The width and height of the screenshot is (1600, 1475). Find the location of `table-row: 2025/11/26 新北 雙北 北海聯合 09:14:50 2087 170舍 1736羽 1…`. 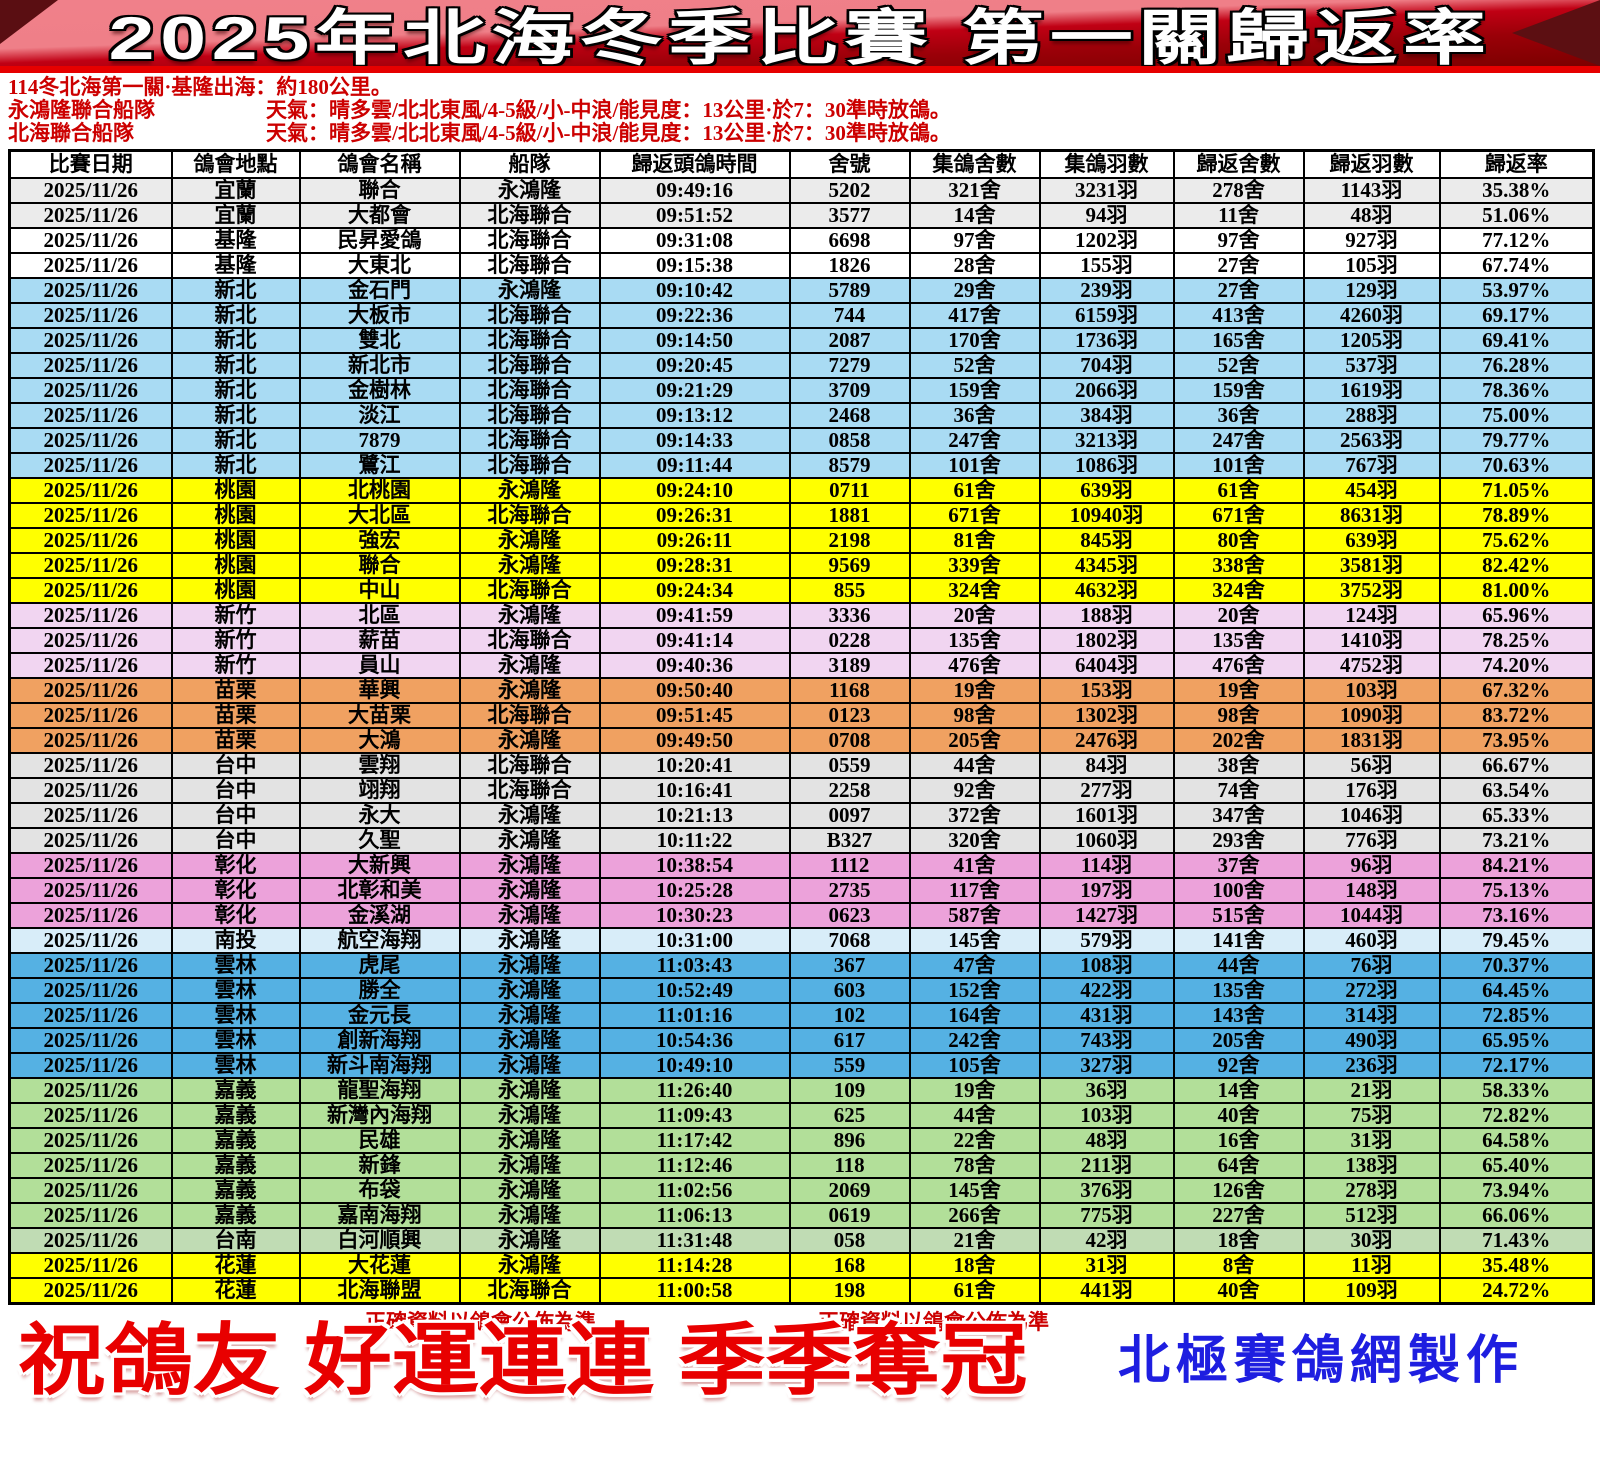

table-row: 2025/11/26 新北 雙北 北海聯合 09:14:50 2087 170舍 1736羽 1… is located at coordinates (801, 340).